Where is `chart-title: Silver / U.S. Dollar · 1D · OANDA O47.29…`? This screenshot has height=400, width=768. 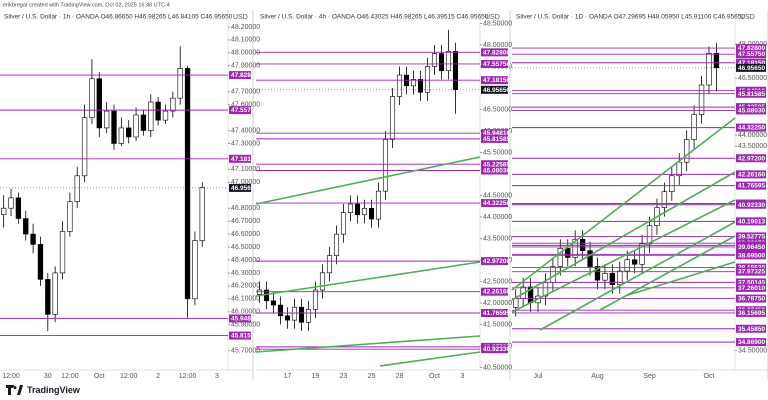 chart-title: Silver / U.S. Dollar · 1D · OANDA O47.29… is located at coordinates (630, 17).